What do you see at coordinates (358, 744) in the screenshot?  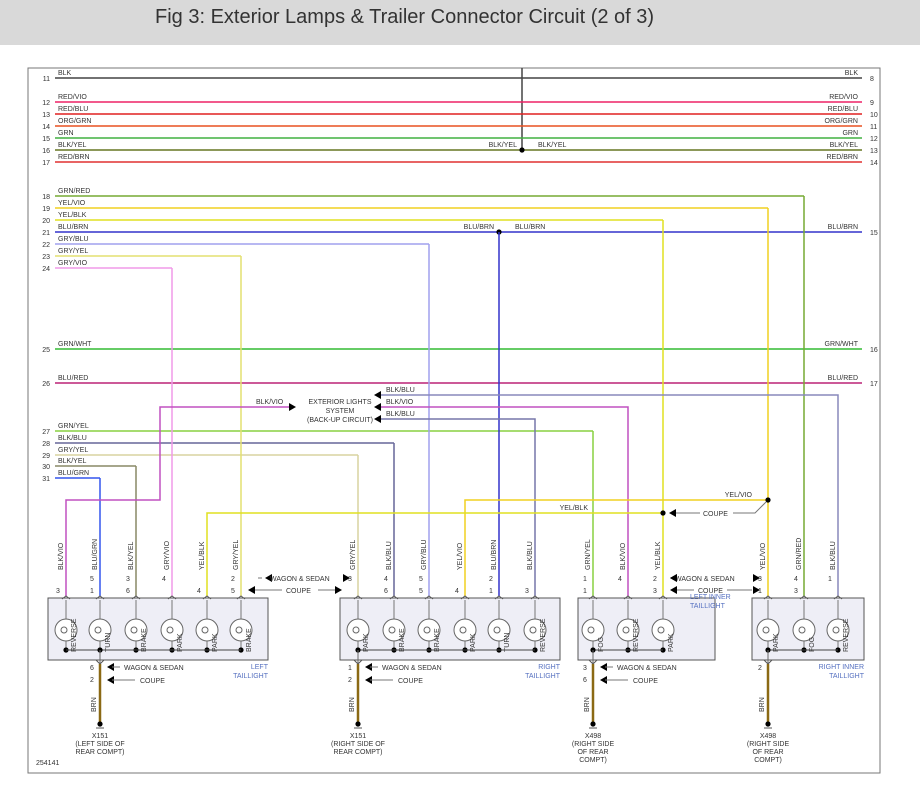 I see `ground-connector-label: (RIGHT SIDE OF` at bounding box center [358, 744].